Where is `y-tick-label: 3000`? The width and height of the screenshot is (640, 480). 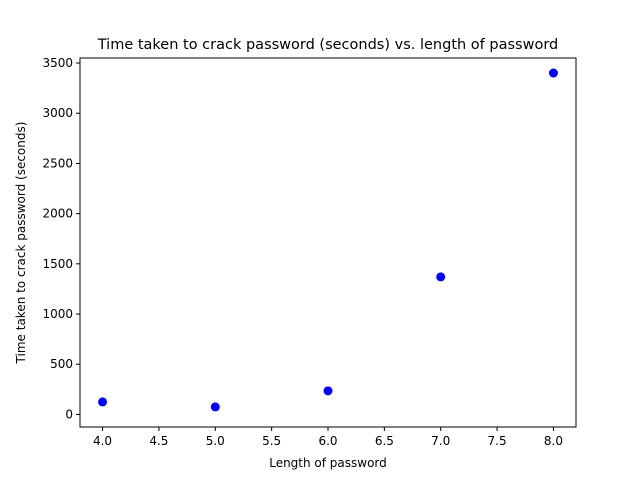
y-tick-label: 3000 is located at coordinates (57, 113).